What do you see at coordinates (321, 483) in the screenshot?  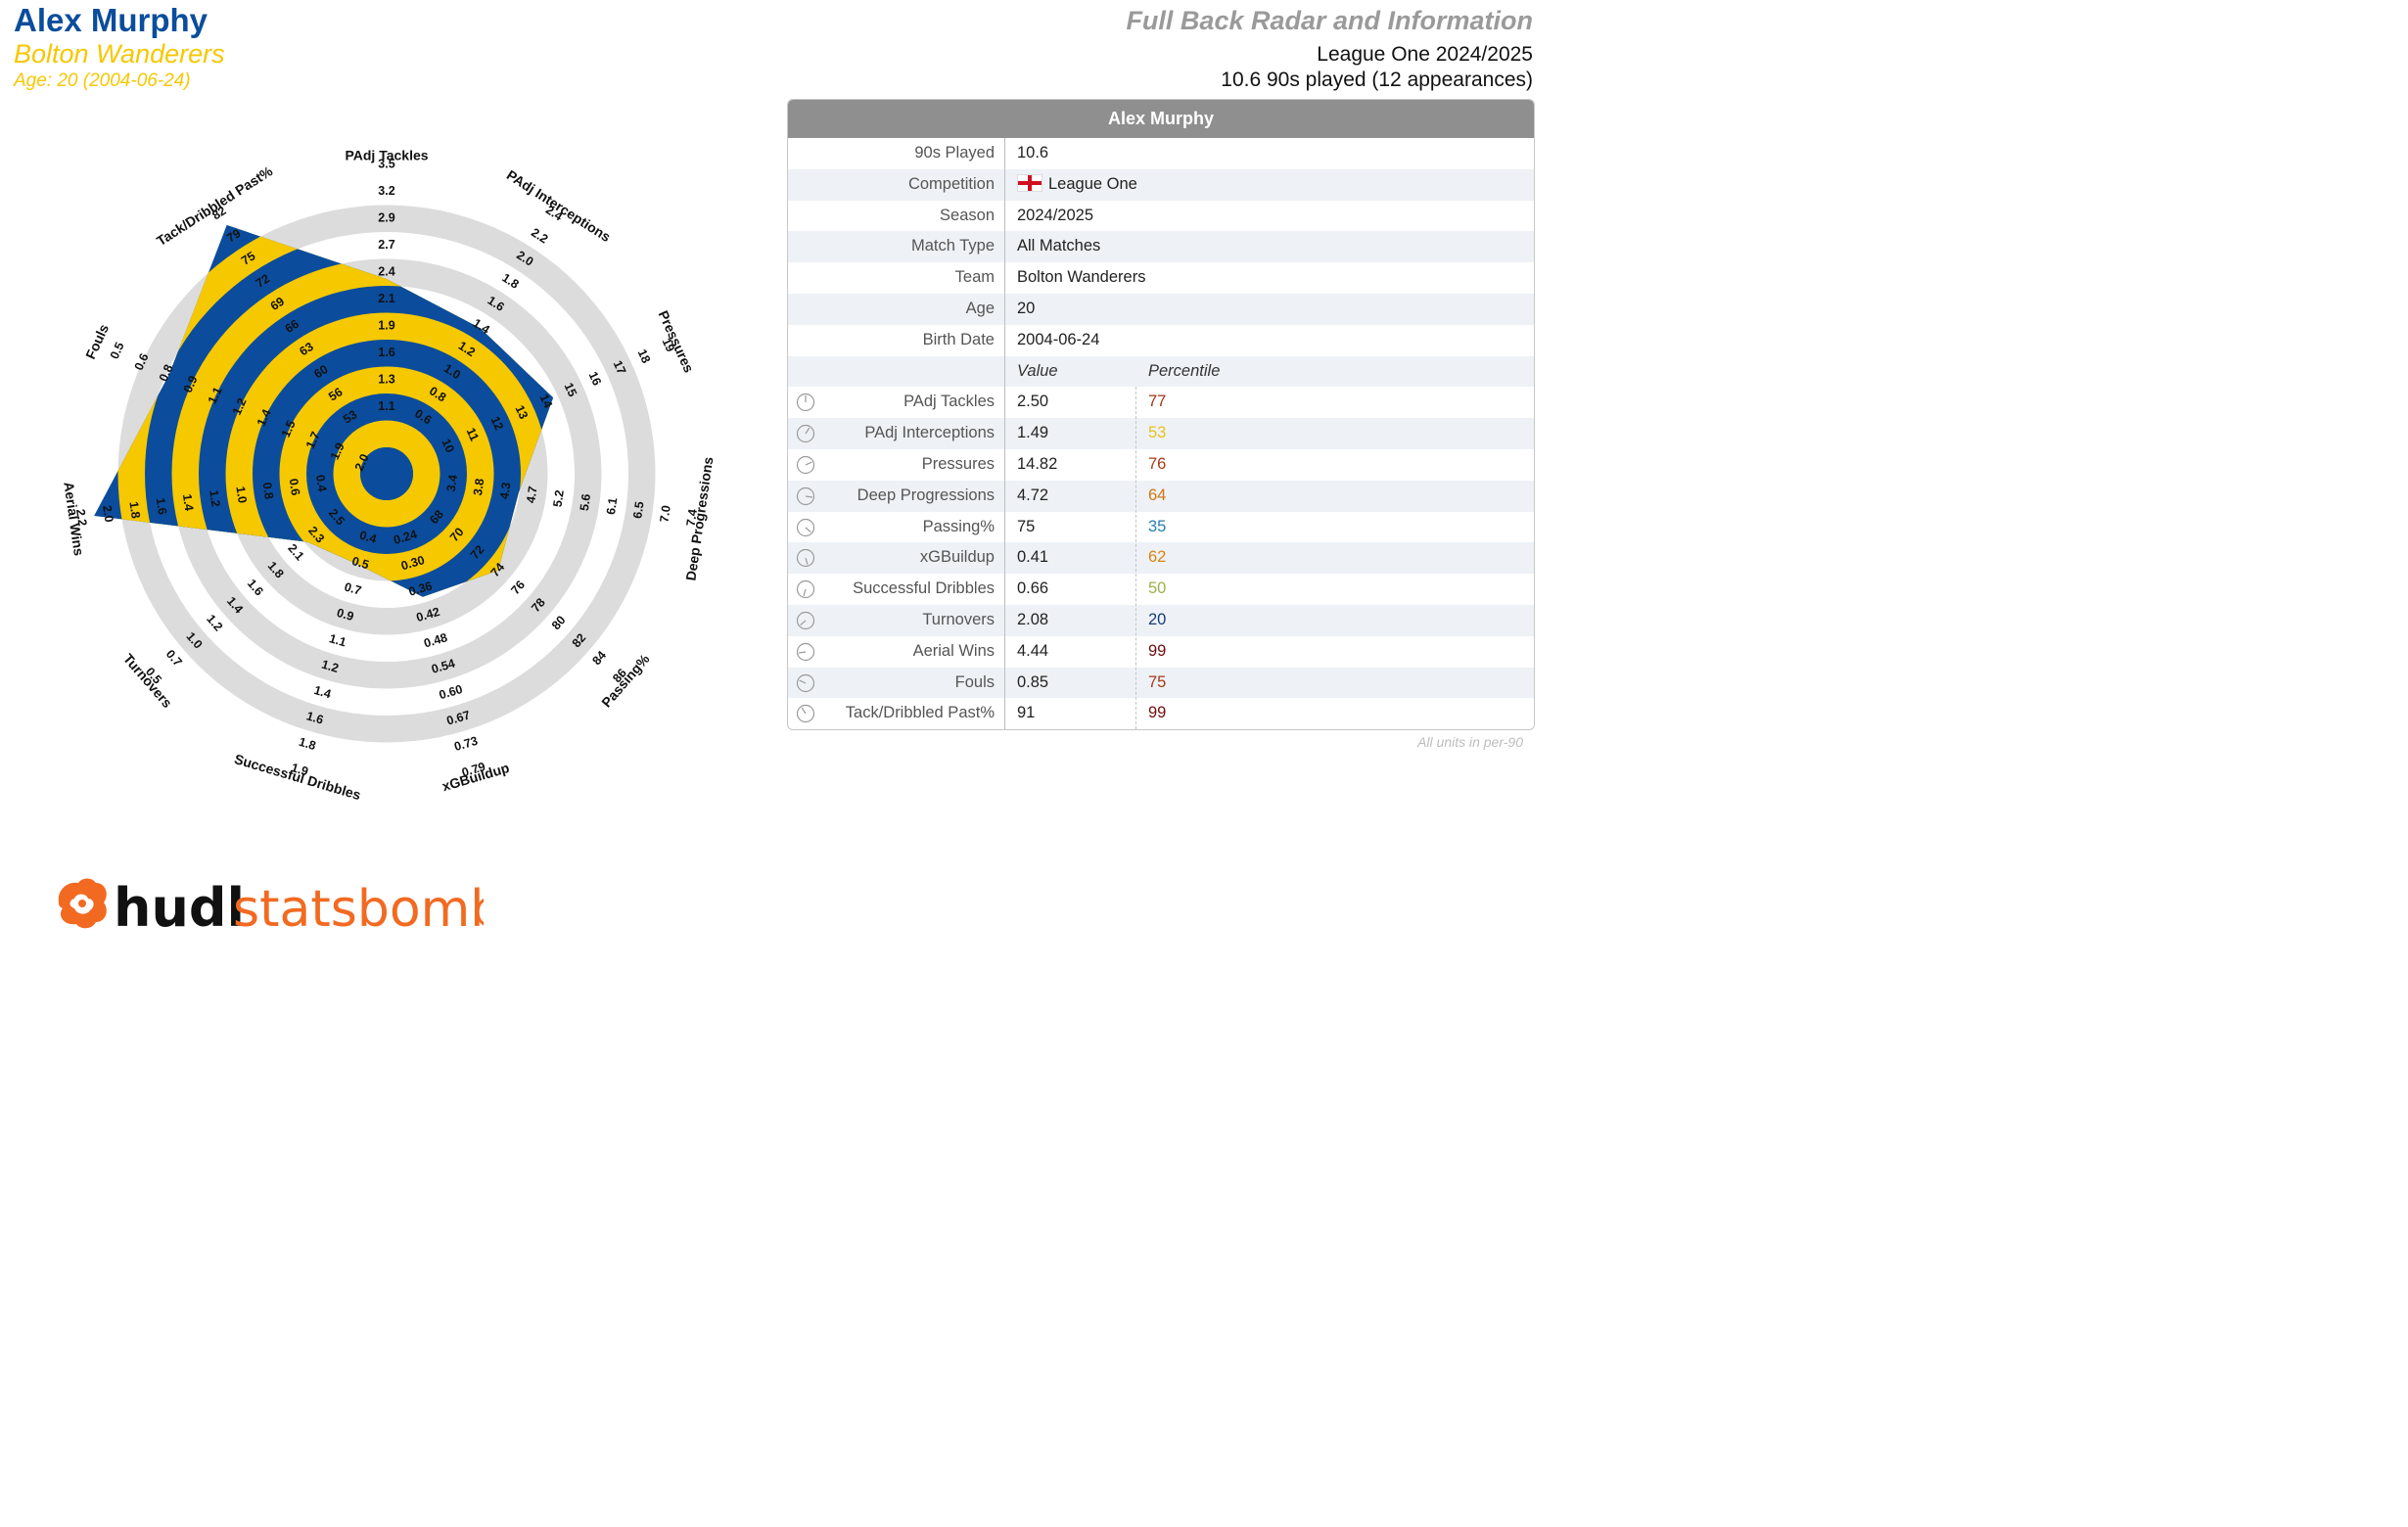 I see `radar-tick-label: 0.4` at bounding box center [321, 483].